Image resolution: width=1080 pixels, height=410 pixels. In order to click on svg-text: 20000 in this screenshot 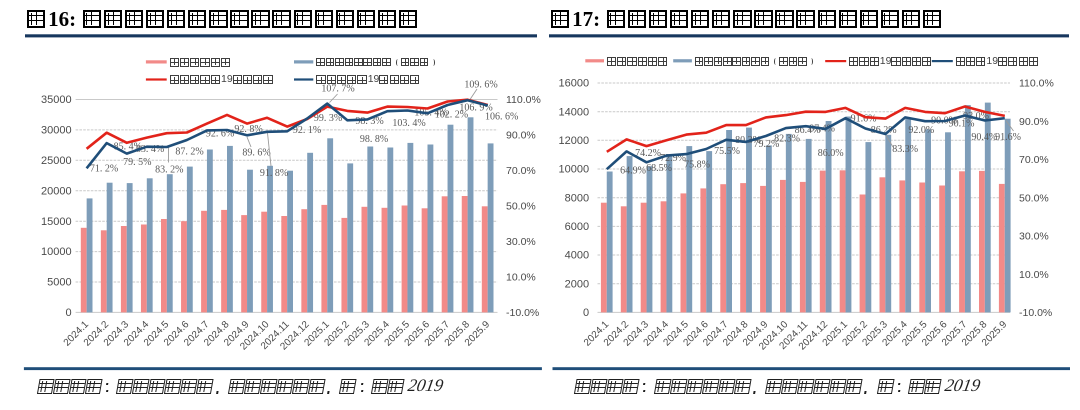, I will do `click(56, 191)`.